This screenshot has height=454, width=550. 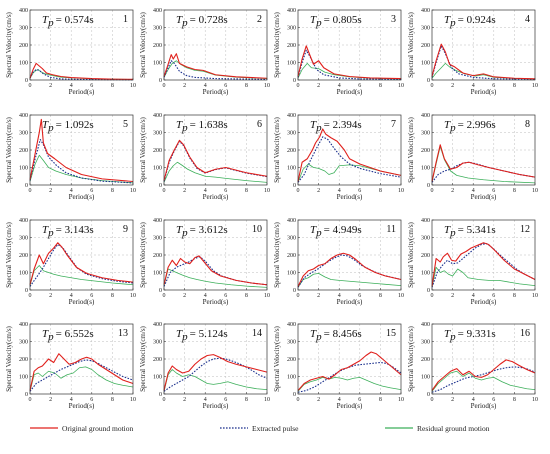 What do you see at coordinates (68, 231) in the screenshot?
I see `tp-label: Tp = 3.143s` at bounding box center [68, 231].